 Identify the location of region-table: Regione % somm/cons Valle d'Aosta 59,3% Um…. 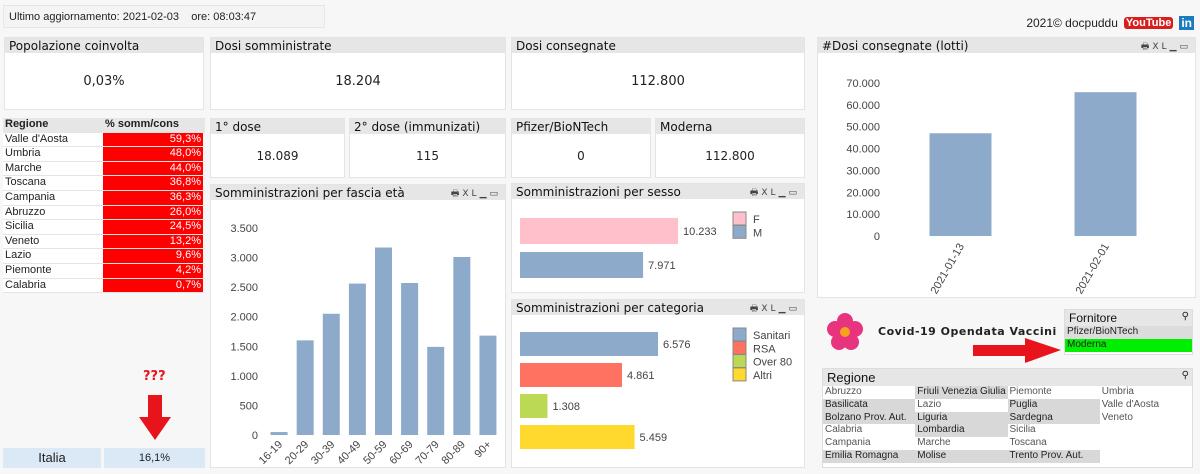
(104, 206).